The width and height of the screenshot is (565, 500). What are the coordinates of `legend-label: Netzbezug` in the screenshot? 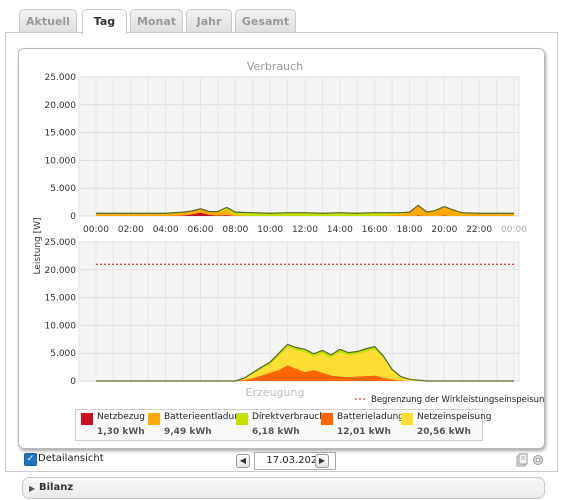 It's located at (121, 417).